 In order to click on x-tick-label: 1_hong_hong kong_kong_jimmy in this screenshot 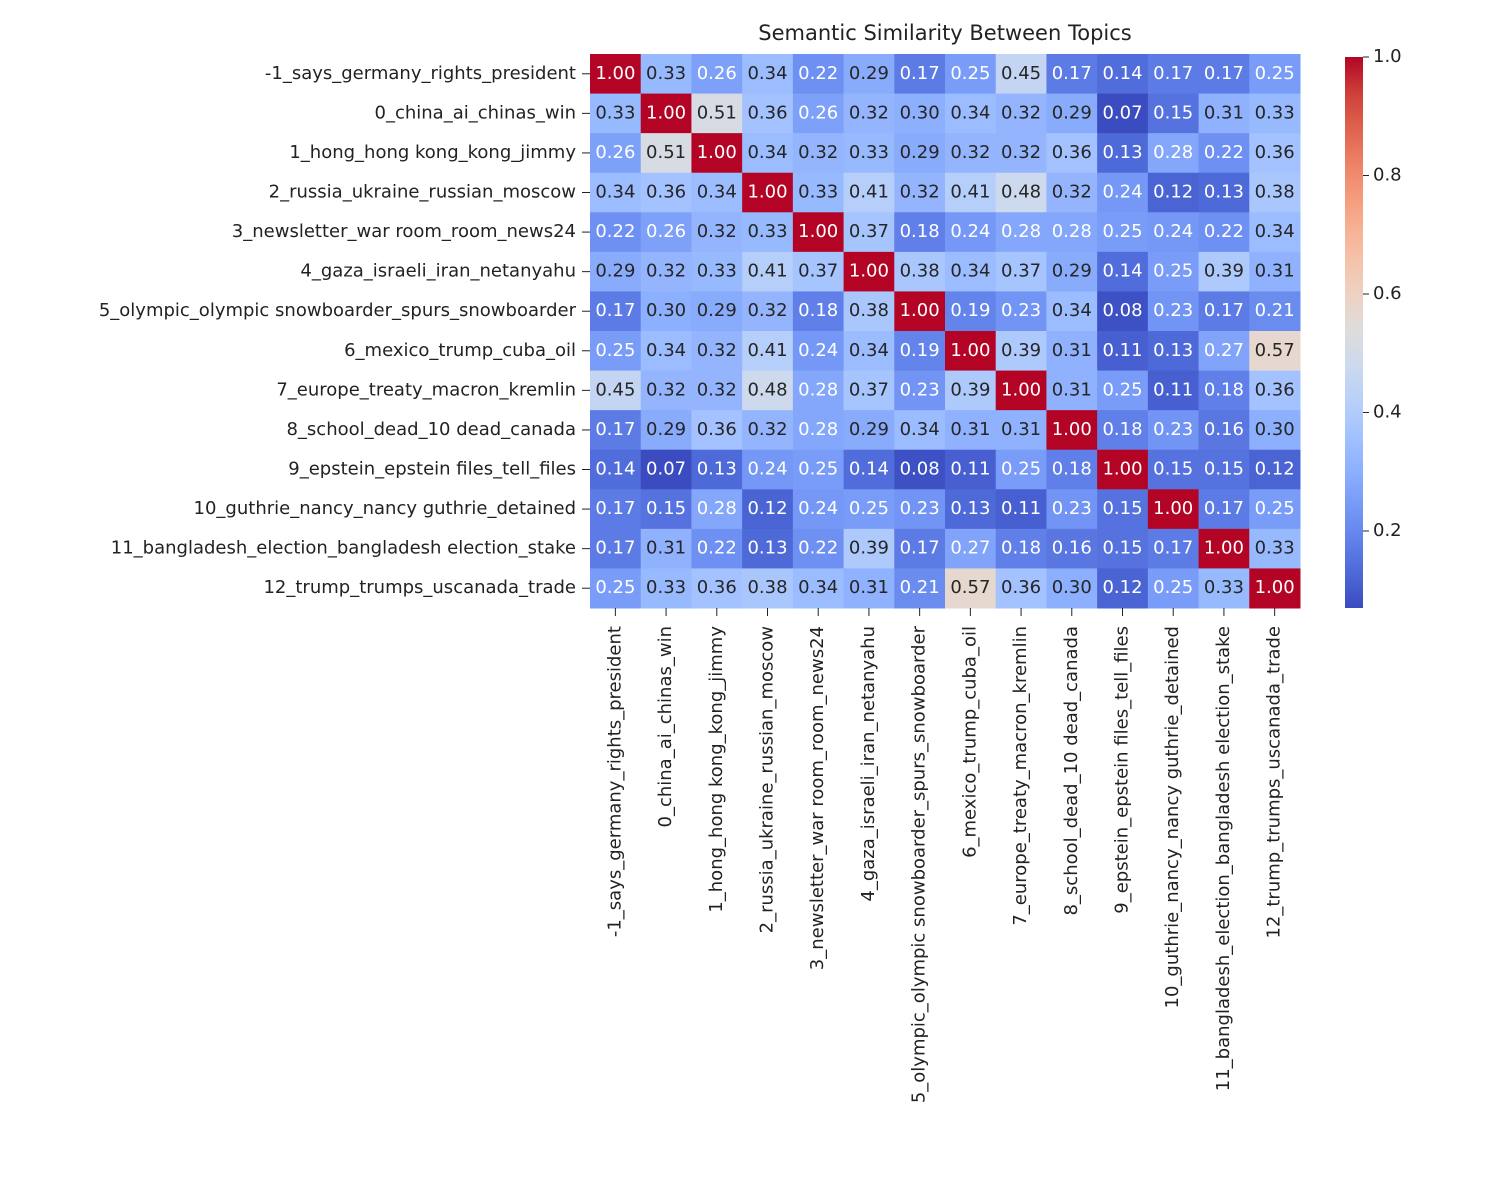, I will do `click(716, 769)`.